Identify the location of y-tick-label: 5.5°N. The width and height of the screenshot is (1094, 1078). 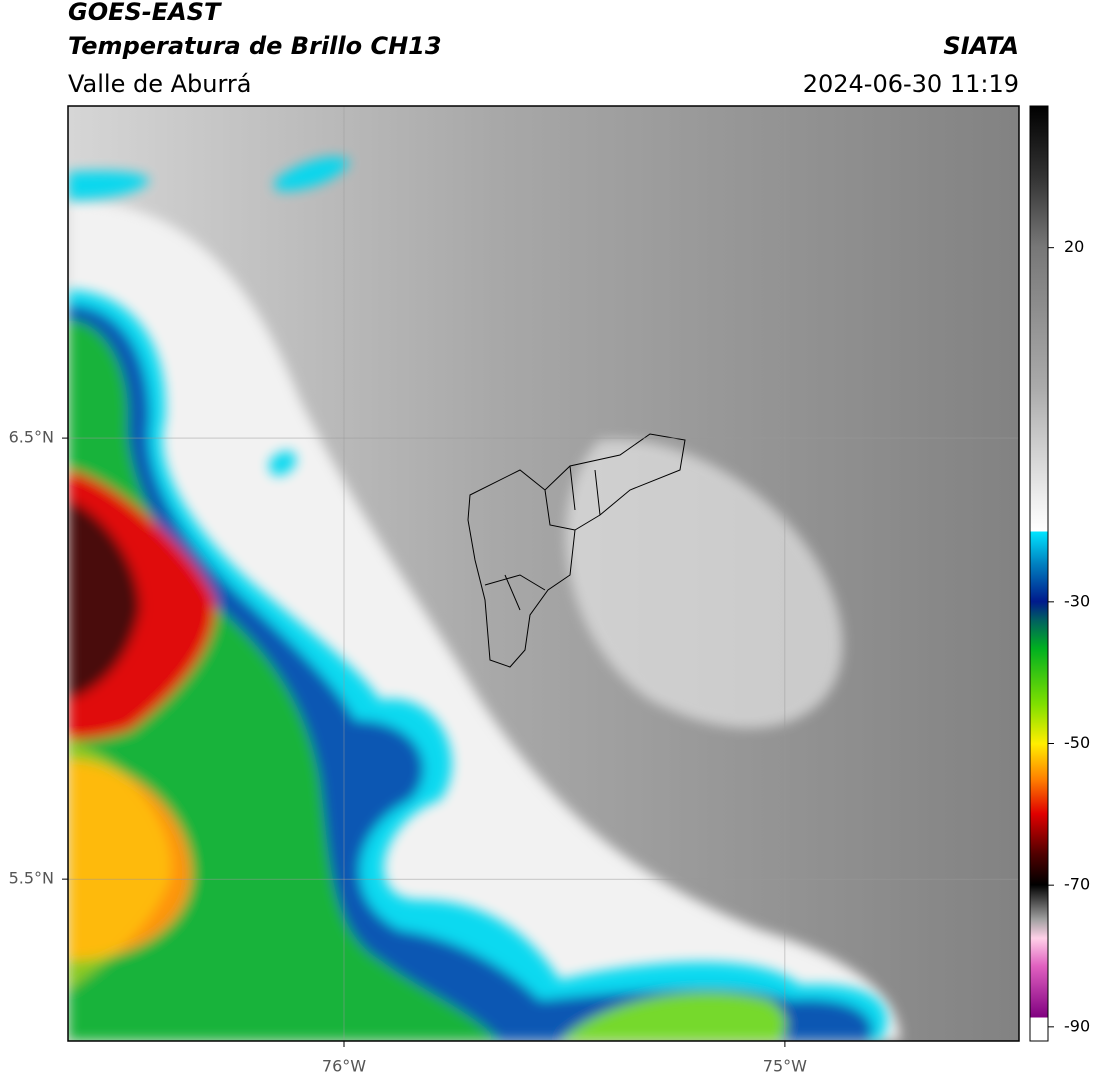
(31, 878).